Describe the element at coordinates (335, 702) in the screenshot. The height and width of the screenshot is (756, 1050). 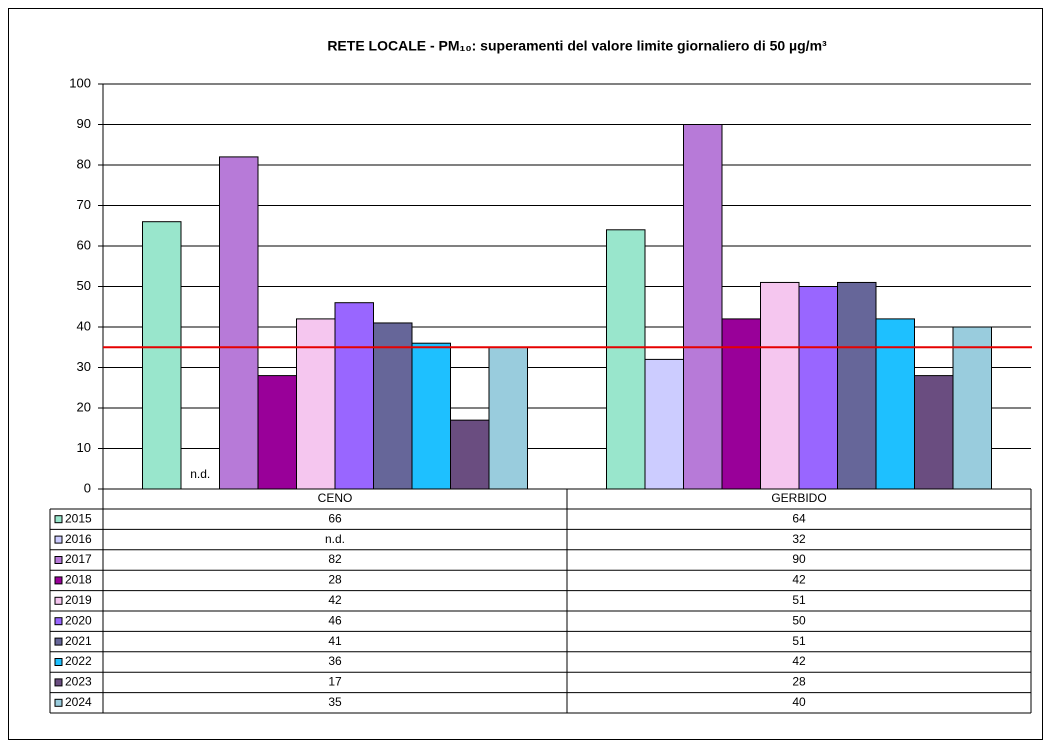
I see `table-value: 35` at that location.